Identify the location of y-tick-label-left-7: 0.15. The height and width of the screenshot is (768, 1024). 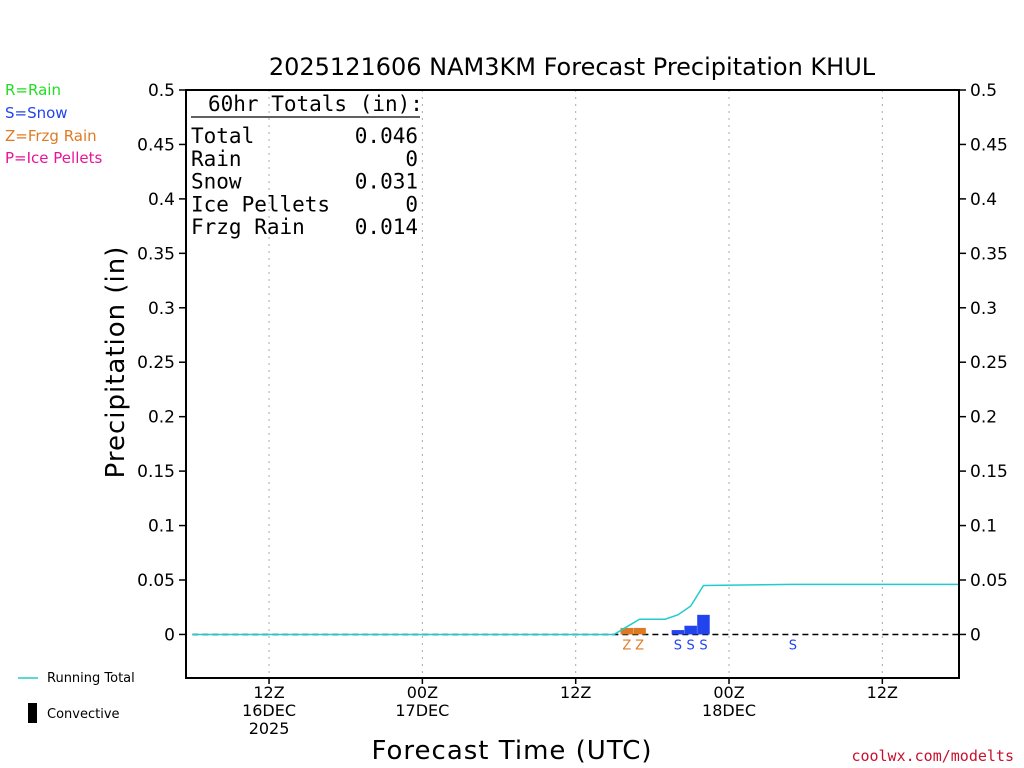
(156, 472).